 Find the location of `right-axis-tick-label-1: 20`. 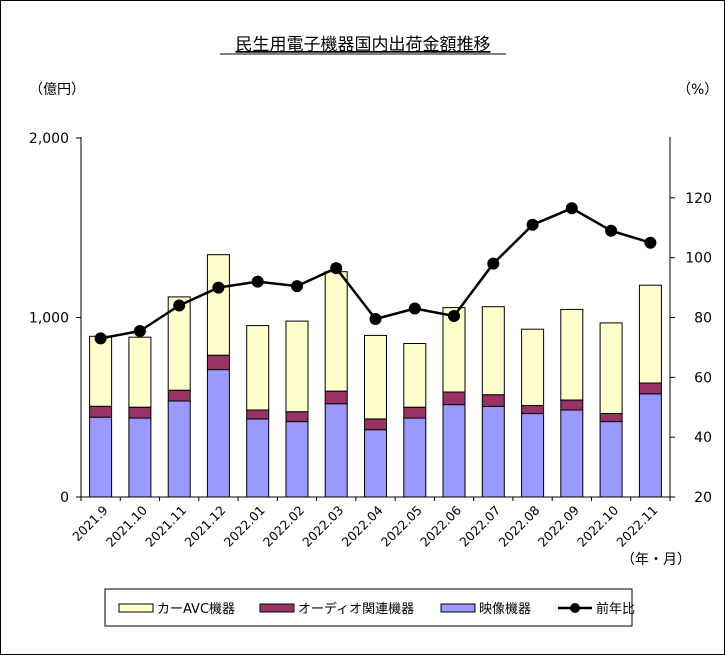

right-axis-tick-label-1: 20 is located at coordinates (703, 498).